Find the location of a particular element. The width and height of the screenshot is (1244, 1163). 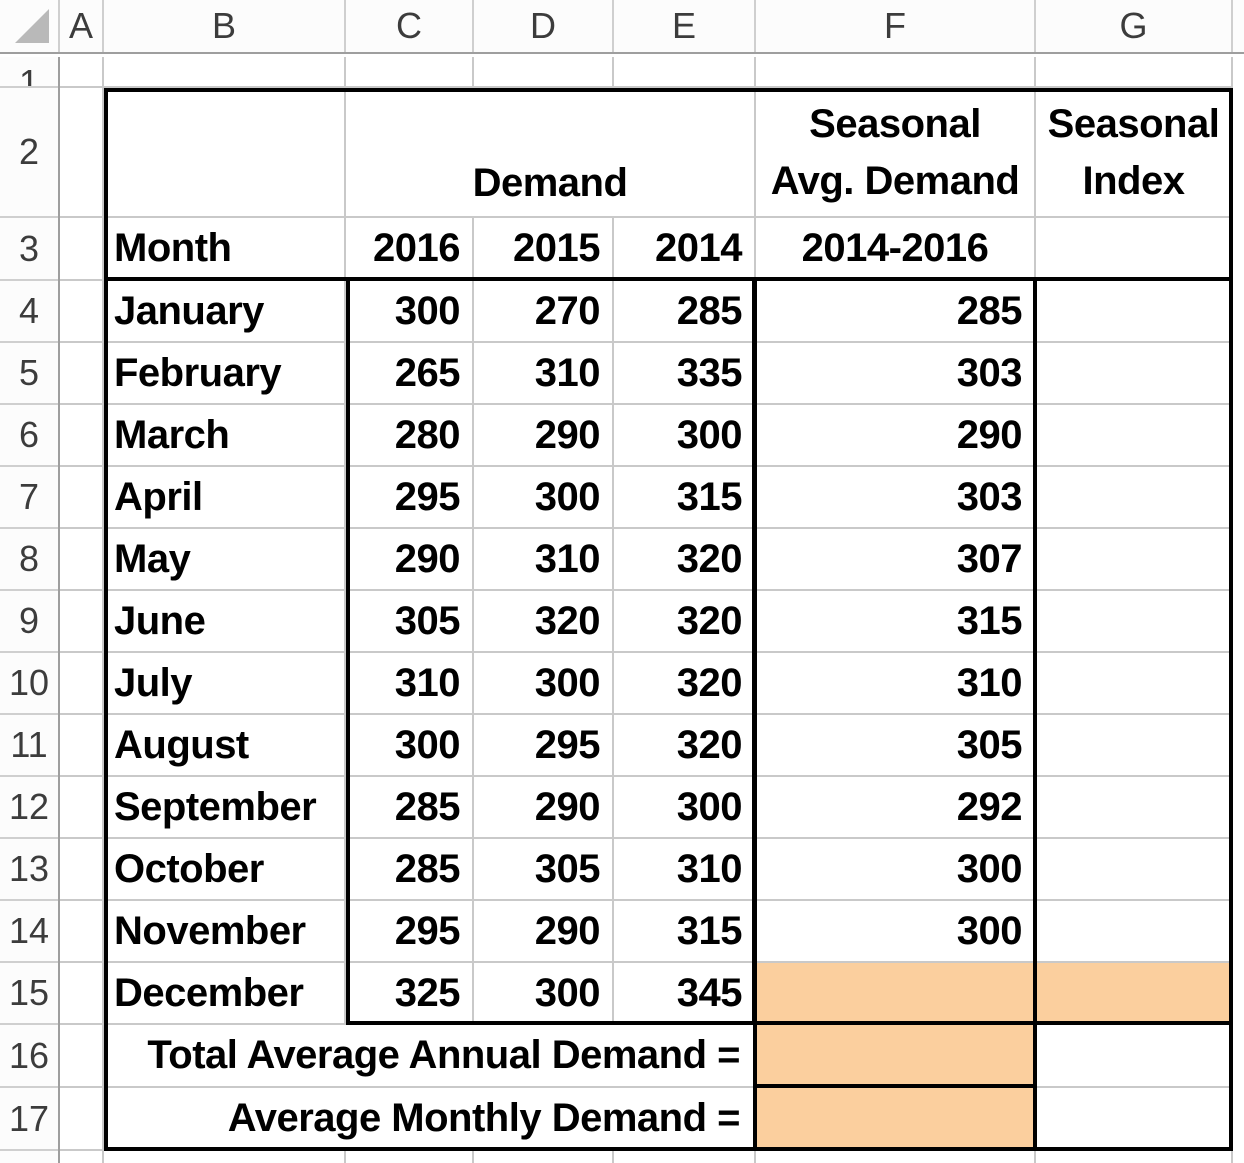

cell-C4: 300 is located at coordinates (410, 312).